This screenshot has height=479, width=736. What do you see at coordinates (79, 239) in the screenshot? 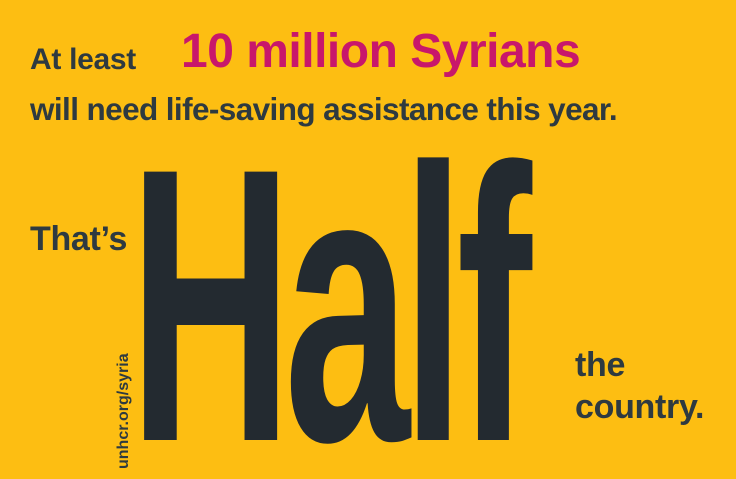
I see `thats-text: That’s` at bounding box center [79, 239].